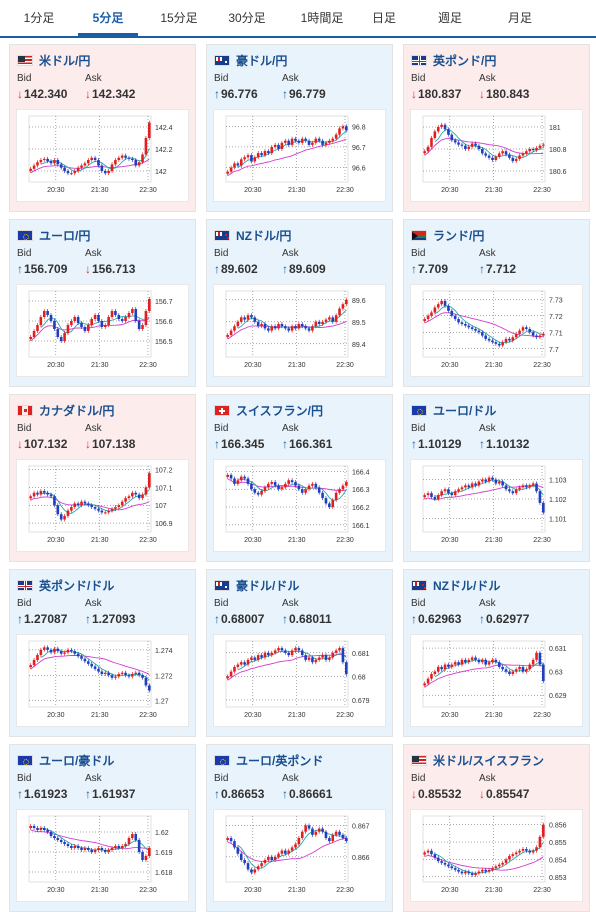 This screenshot has width=596, height=912. What do you see at coordinates (447, 235) in the screenshot?
I see `currency-pair-name: ランド/円` at bounding box center [447, 235].